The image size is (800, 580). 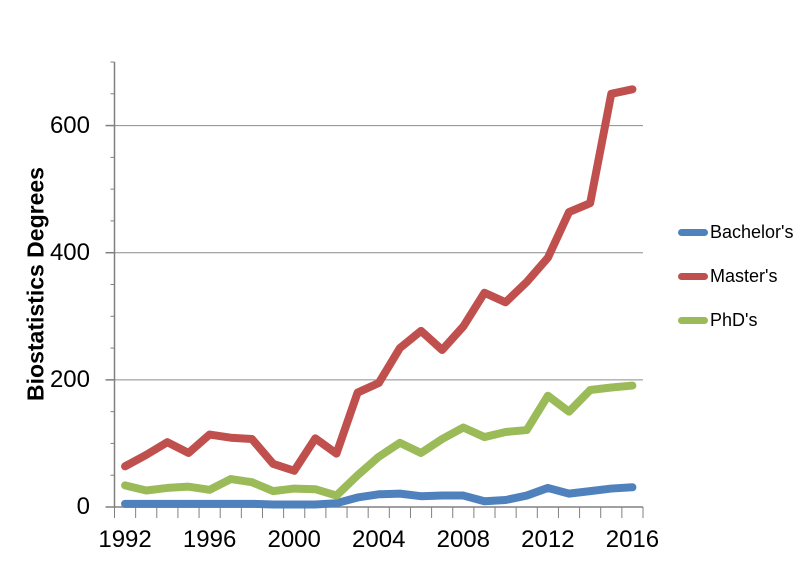 What do you see at coordinates (744, 275) in the screenshot?
I see `legend-label: Master's` at bounding box center [744, 275].